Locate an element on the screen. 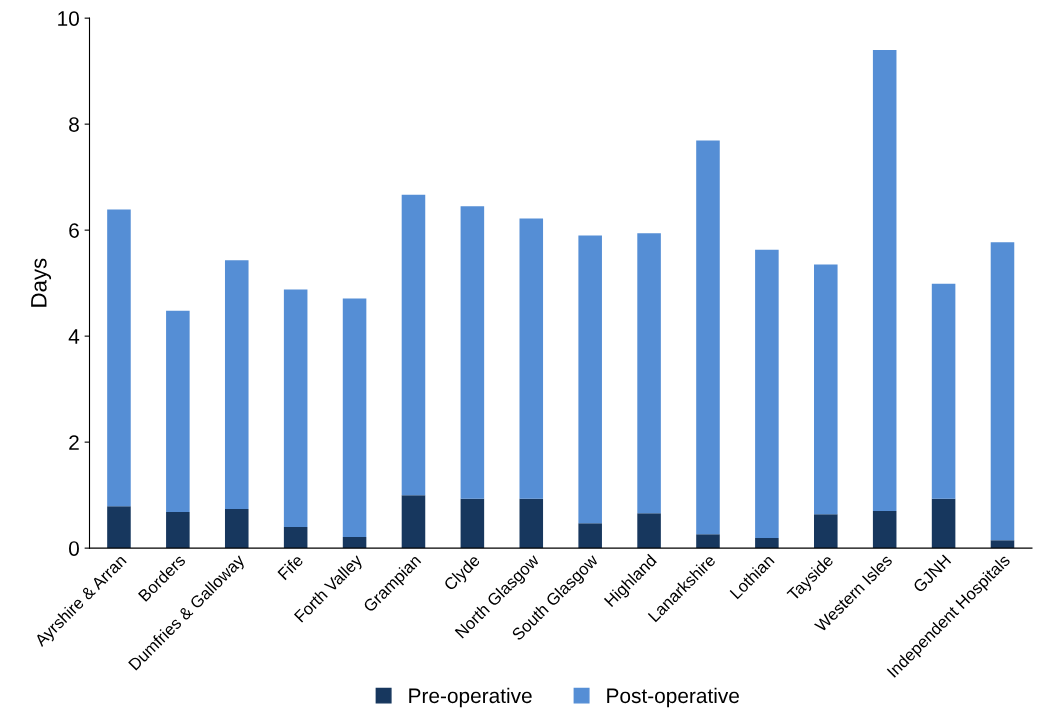 The image size is (1053, 726). legend-label: Post-operative is located at coordinates (673, 697).